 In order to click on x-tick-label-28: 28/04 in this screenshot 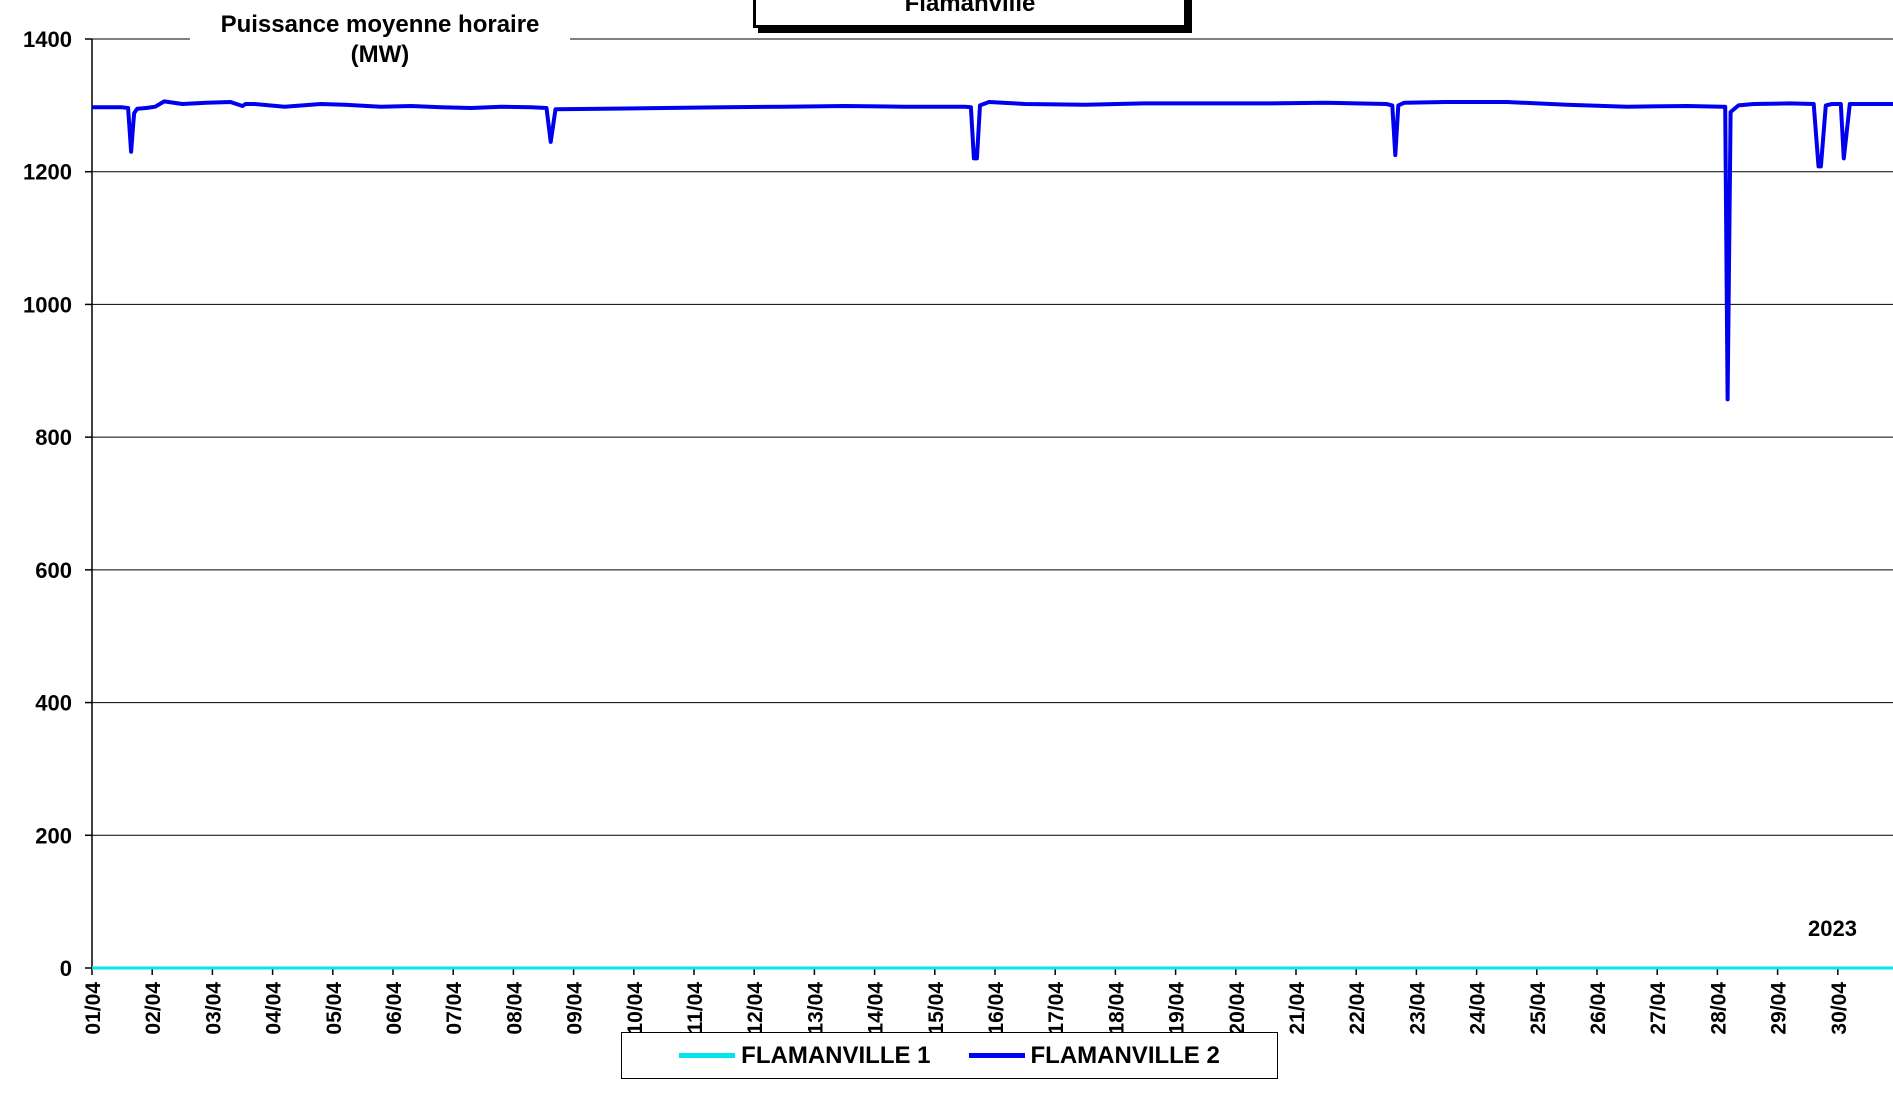, I will do `click(1718, 1008)`.